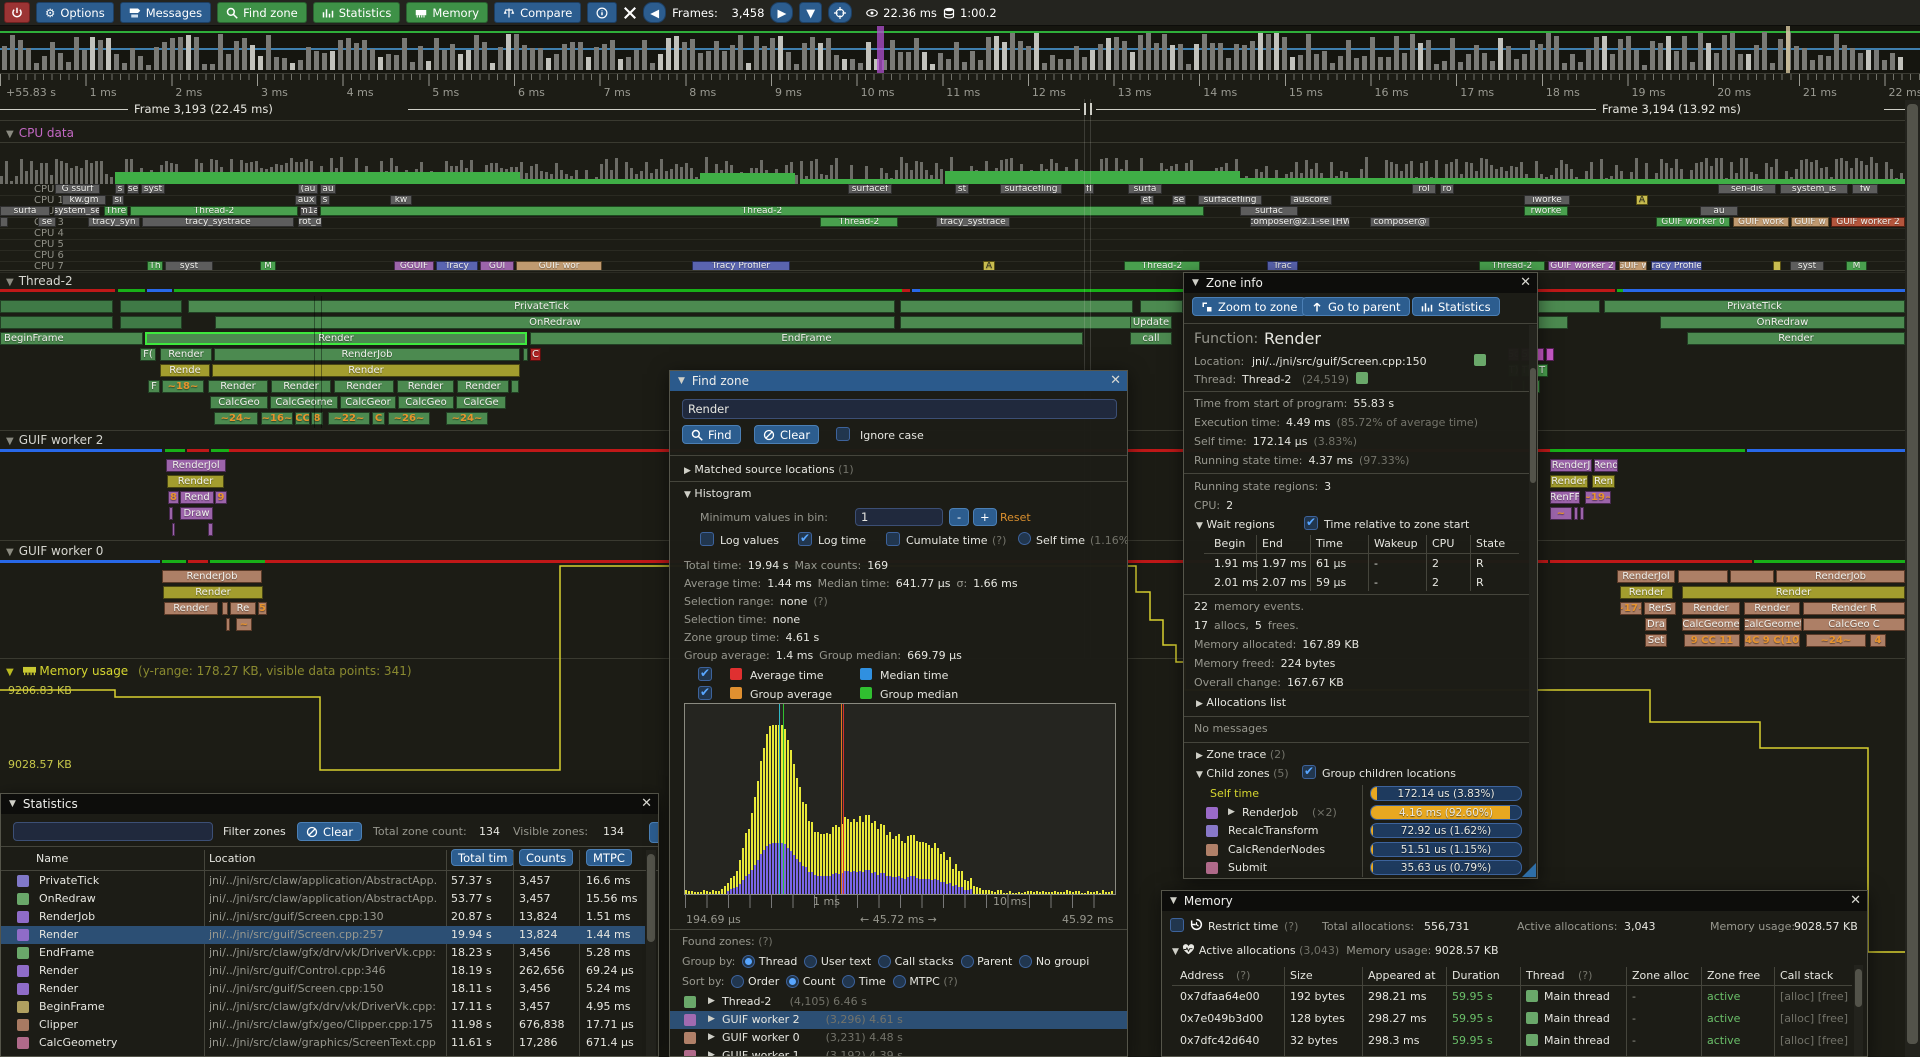 Image resolution: width=1920 pixels, height=1057 pixels. Describe the element at coordinates (1356, 850) in the screenshot. I see `child-zone-row: CalcRenderNodes 51.51 us (1.15%)` at that location.